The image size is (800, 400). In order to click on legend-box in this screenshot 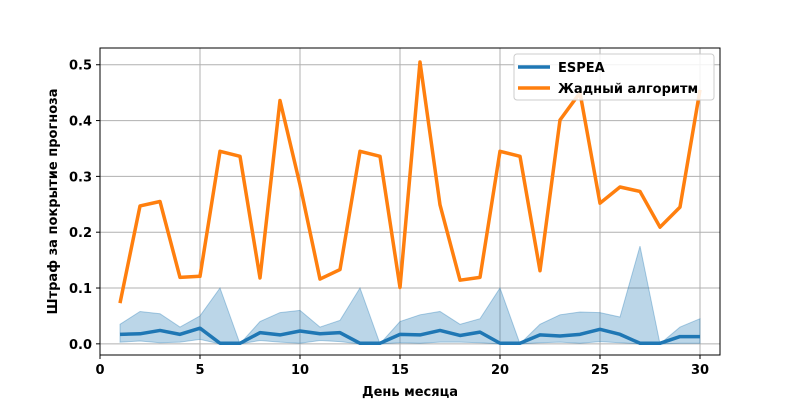, I will do `click(614, 77)`.